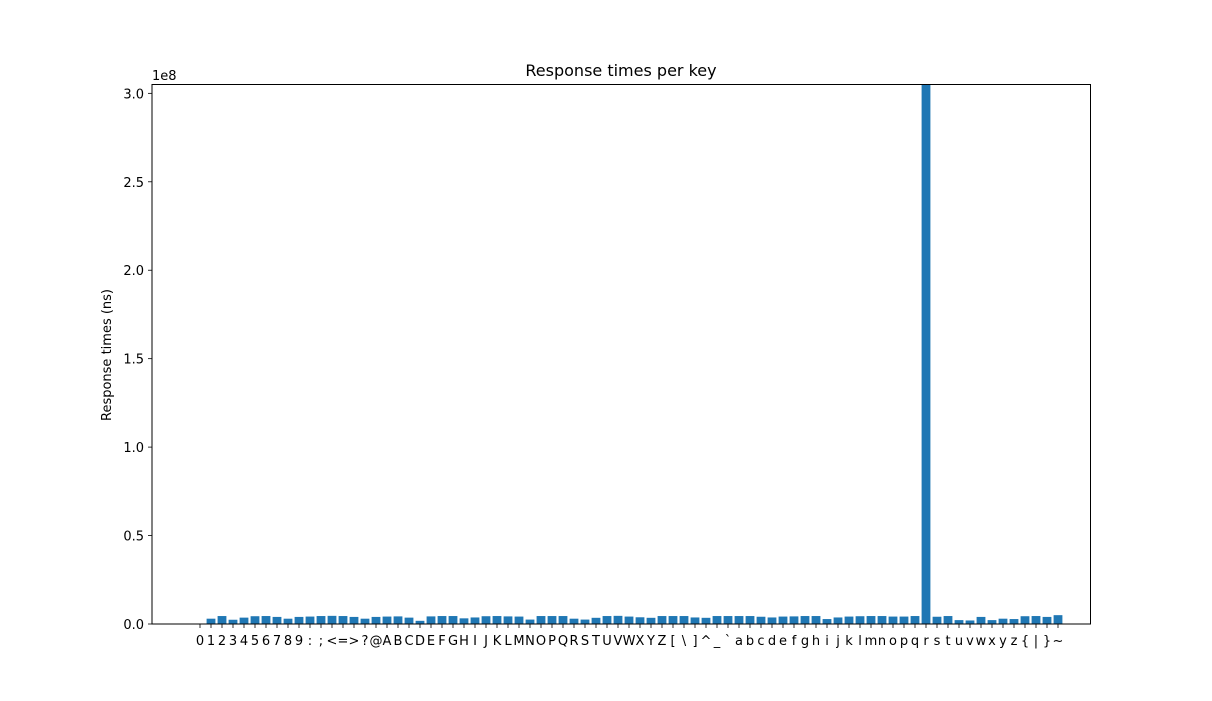 Image resolution: width=1212 pixels, height=701 pixels. Describe the element at coordinates (739, 641) in the screenshot. I see `x-tick-label-49: a` at that location.